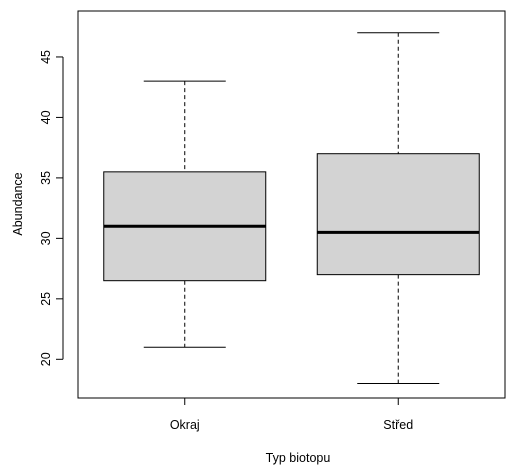 The width and height of the screenshot is (506, 466). Describe the element at coordinates (185, 425) in the screenshot. I see `x-tick-label: Okraj` at that location.